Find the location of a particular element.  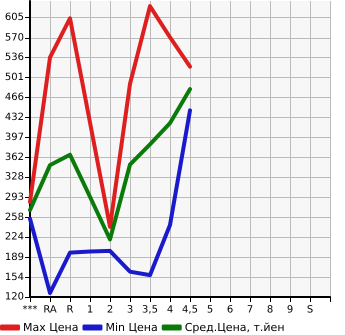

y-tick-label: 536 is located at coordinates (14, 57).